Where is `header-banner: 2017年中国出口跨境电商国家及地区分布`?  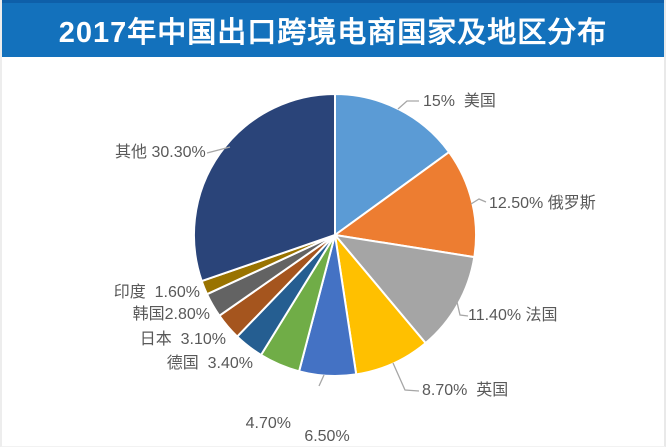
header-banner: 2017年中国出口跨境电商国家及地区分布 is located at coordinates (333, 28).